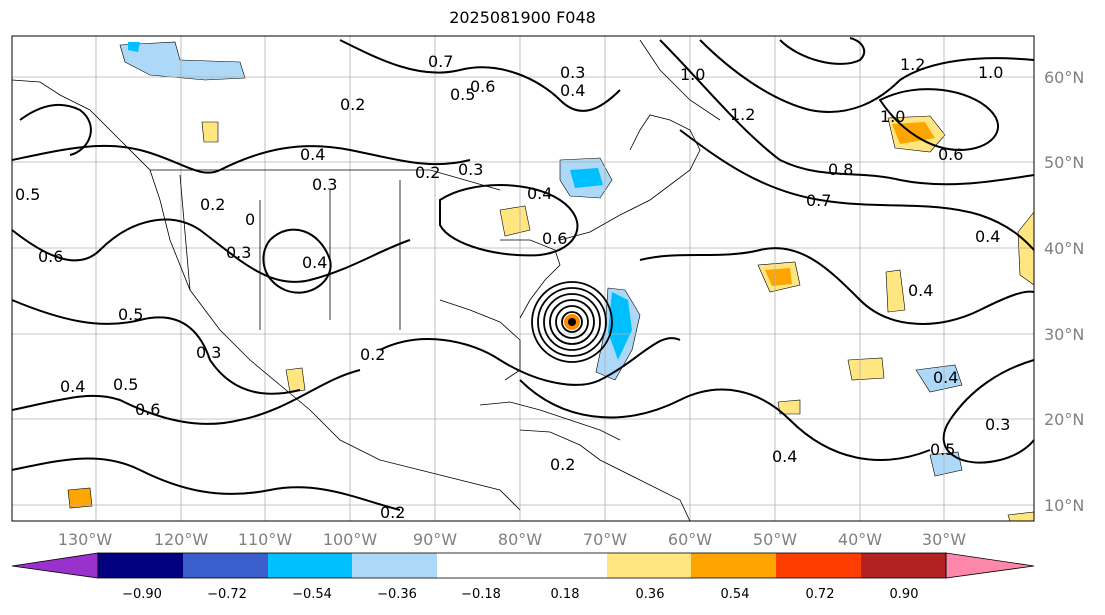 The image size is (1105, 615). Describe the element at coordinates (944, 539) in the screenshot. I see `lon-tick-label: 30°W` at that location.